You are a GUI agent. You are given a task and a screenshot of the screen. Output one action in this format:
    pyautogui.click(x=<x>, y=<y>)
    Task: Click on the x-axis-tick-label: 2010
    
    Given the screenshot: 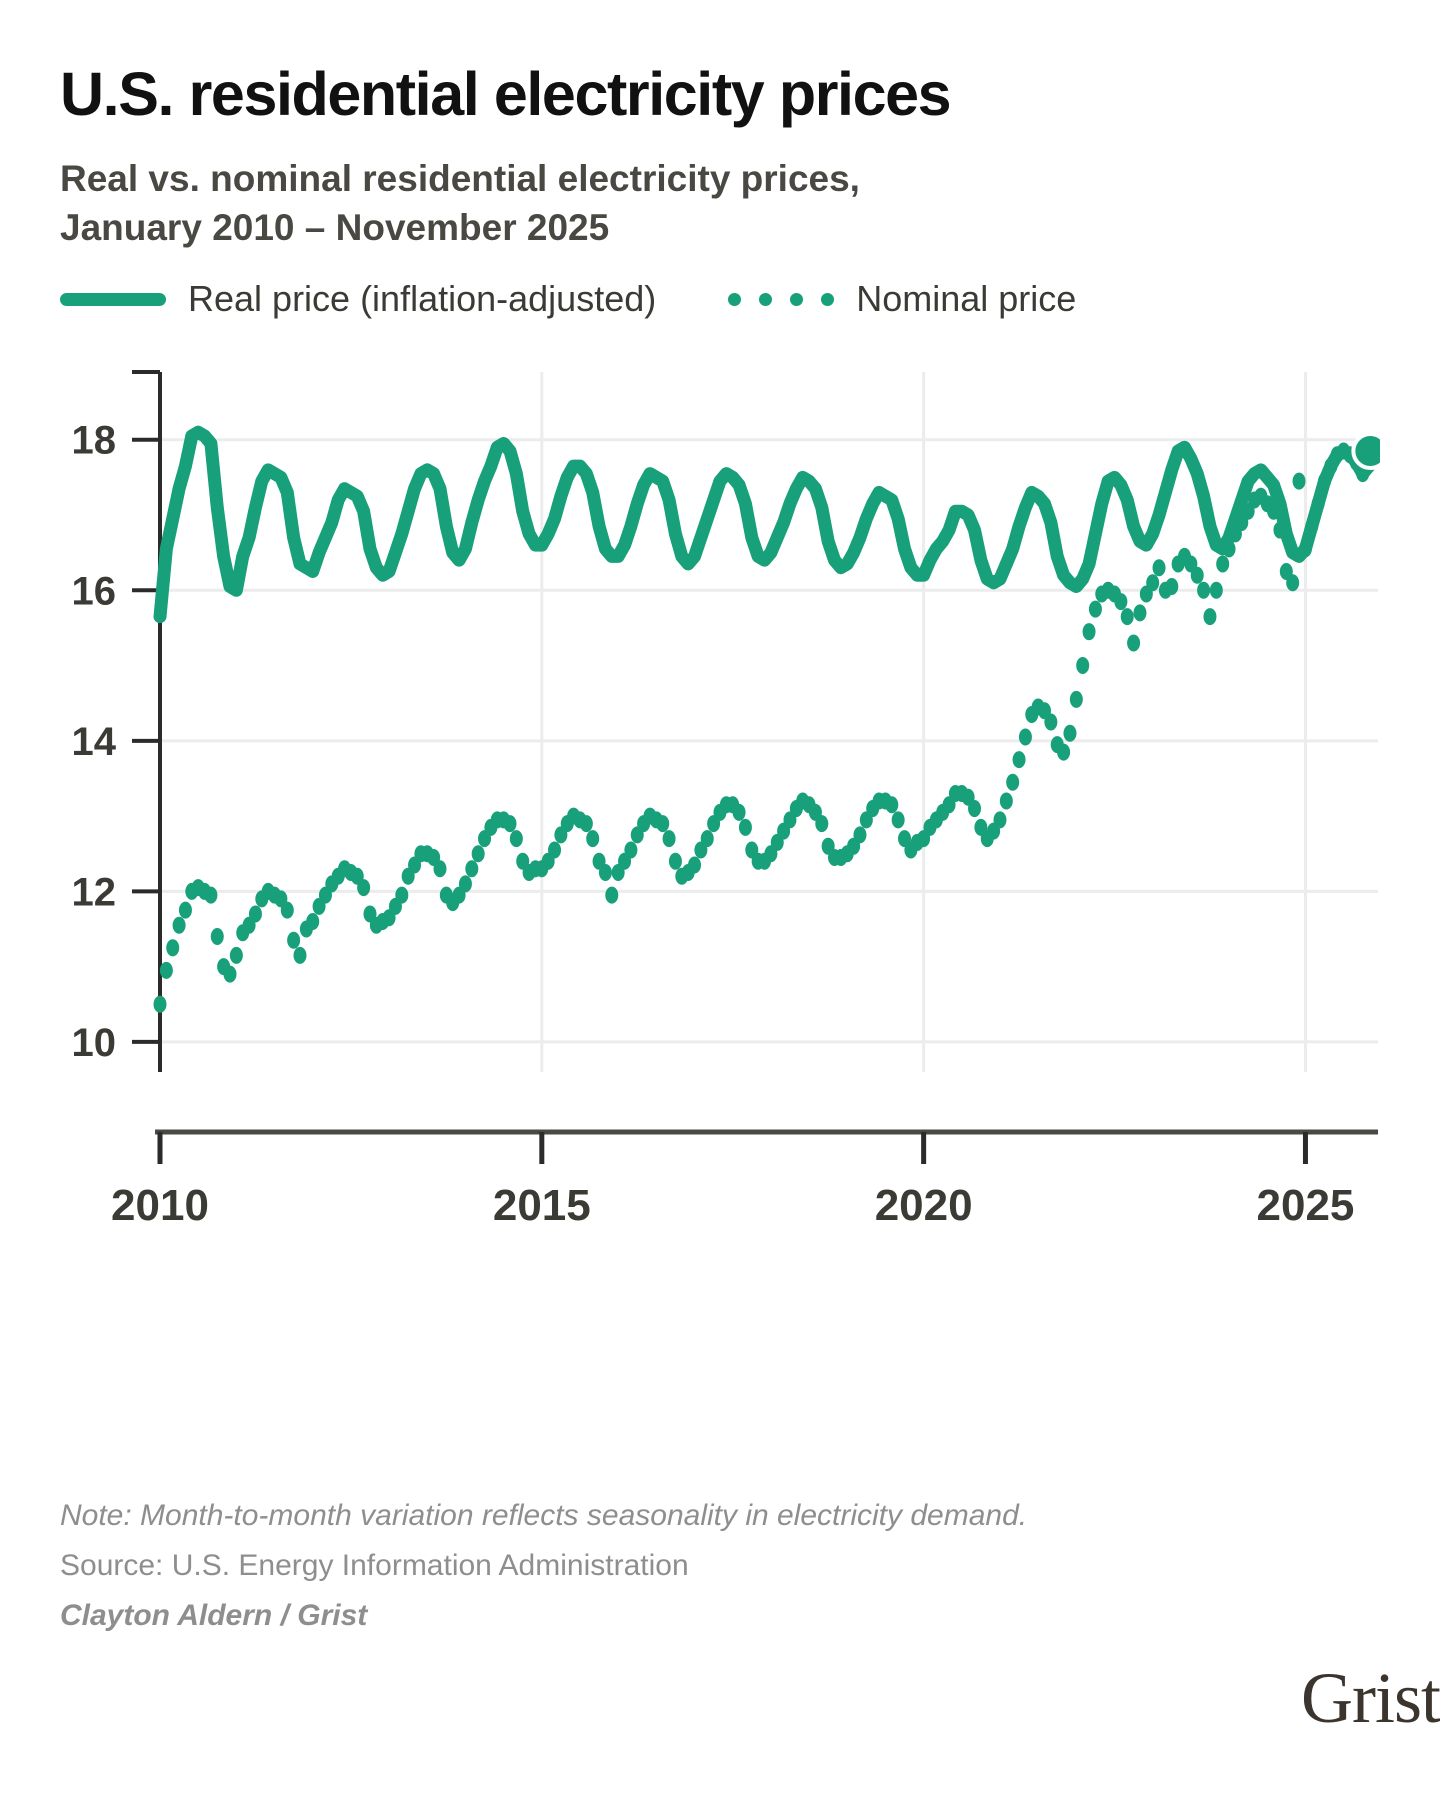 What is the action you would take?
    pyautogui.click(x=160, y=1205)
    